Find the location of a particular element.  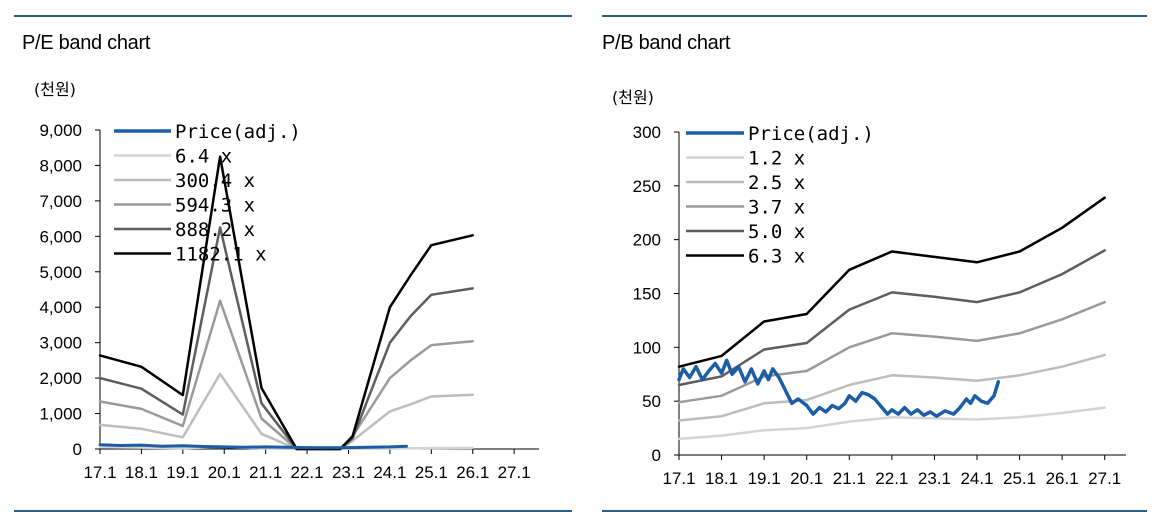

legend-label: 594.3 x is located at coordinates (215, 206).